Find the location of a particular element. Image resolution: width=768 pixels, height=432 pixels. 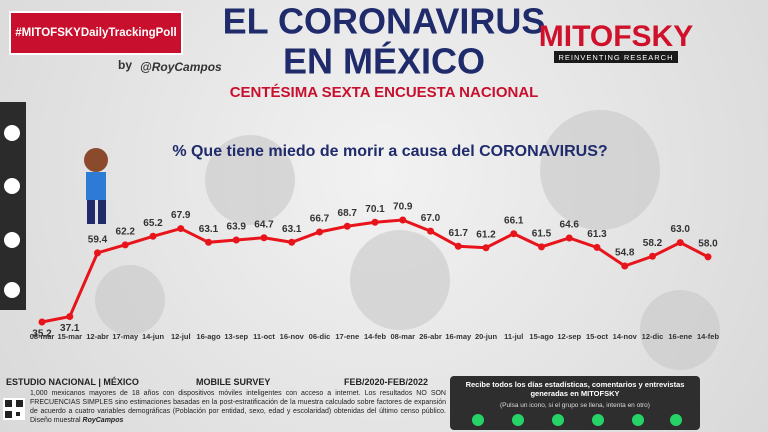

value-label: 35.2 is located at coordinates (42, 334).